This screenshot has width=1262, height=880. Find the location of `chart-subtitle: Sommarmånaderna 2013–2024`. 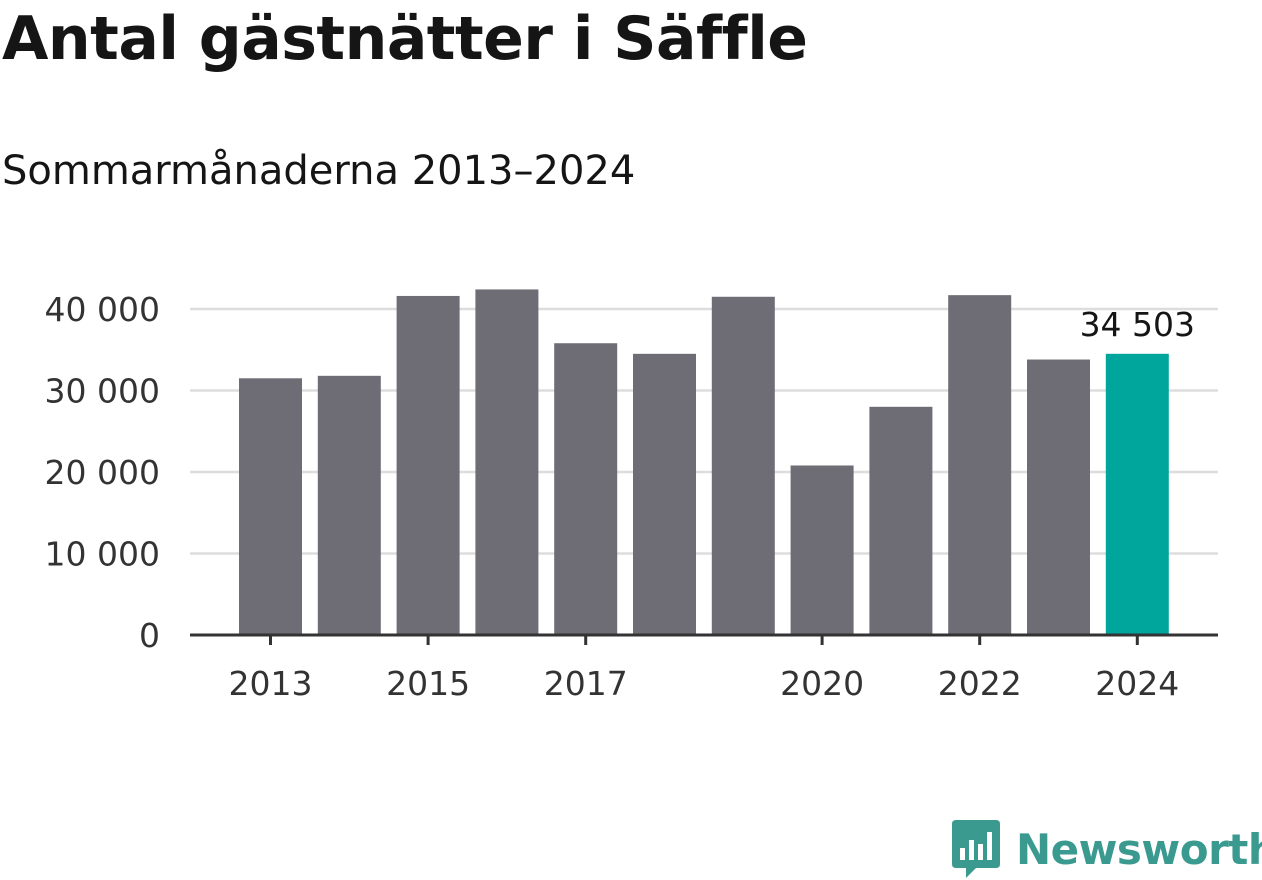

chart-subtitle: Sommarmånaderna 2013–2024 is located at coordinates (319, 171).